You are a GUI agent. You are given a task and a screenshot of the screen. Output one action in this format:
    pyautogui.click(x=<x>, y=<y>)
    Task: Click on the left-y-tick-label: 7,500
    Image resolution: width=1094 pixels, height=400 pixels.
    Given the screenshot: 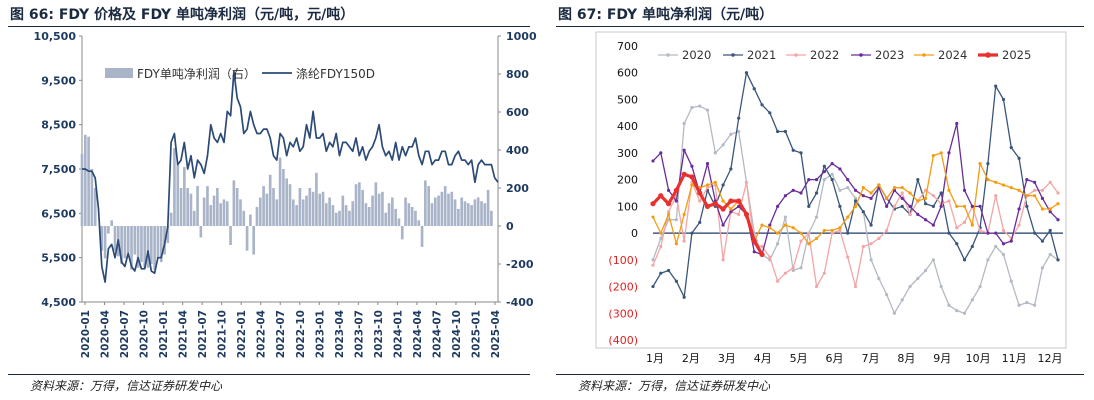 What is the action you would take?
    pyautogui.click(x=58, y=169)
    